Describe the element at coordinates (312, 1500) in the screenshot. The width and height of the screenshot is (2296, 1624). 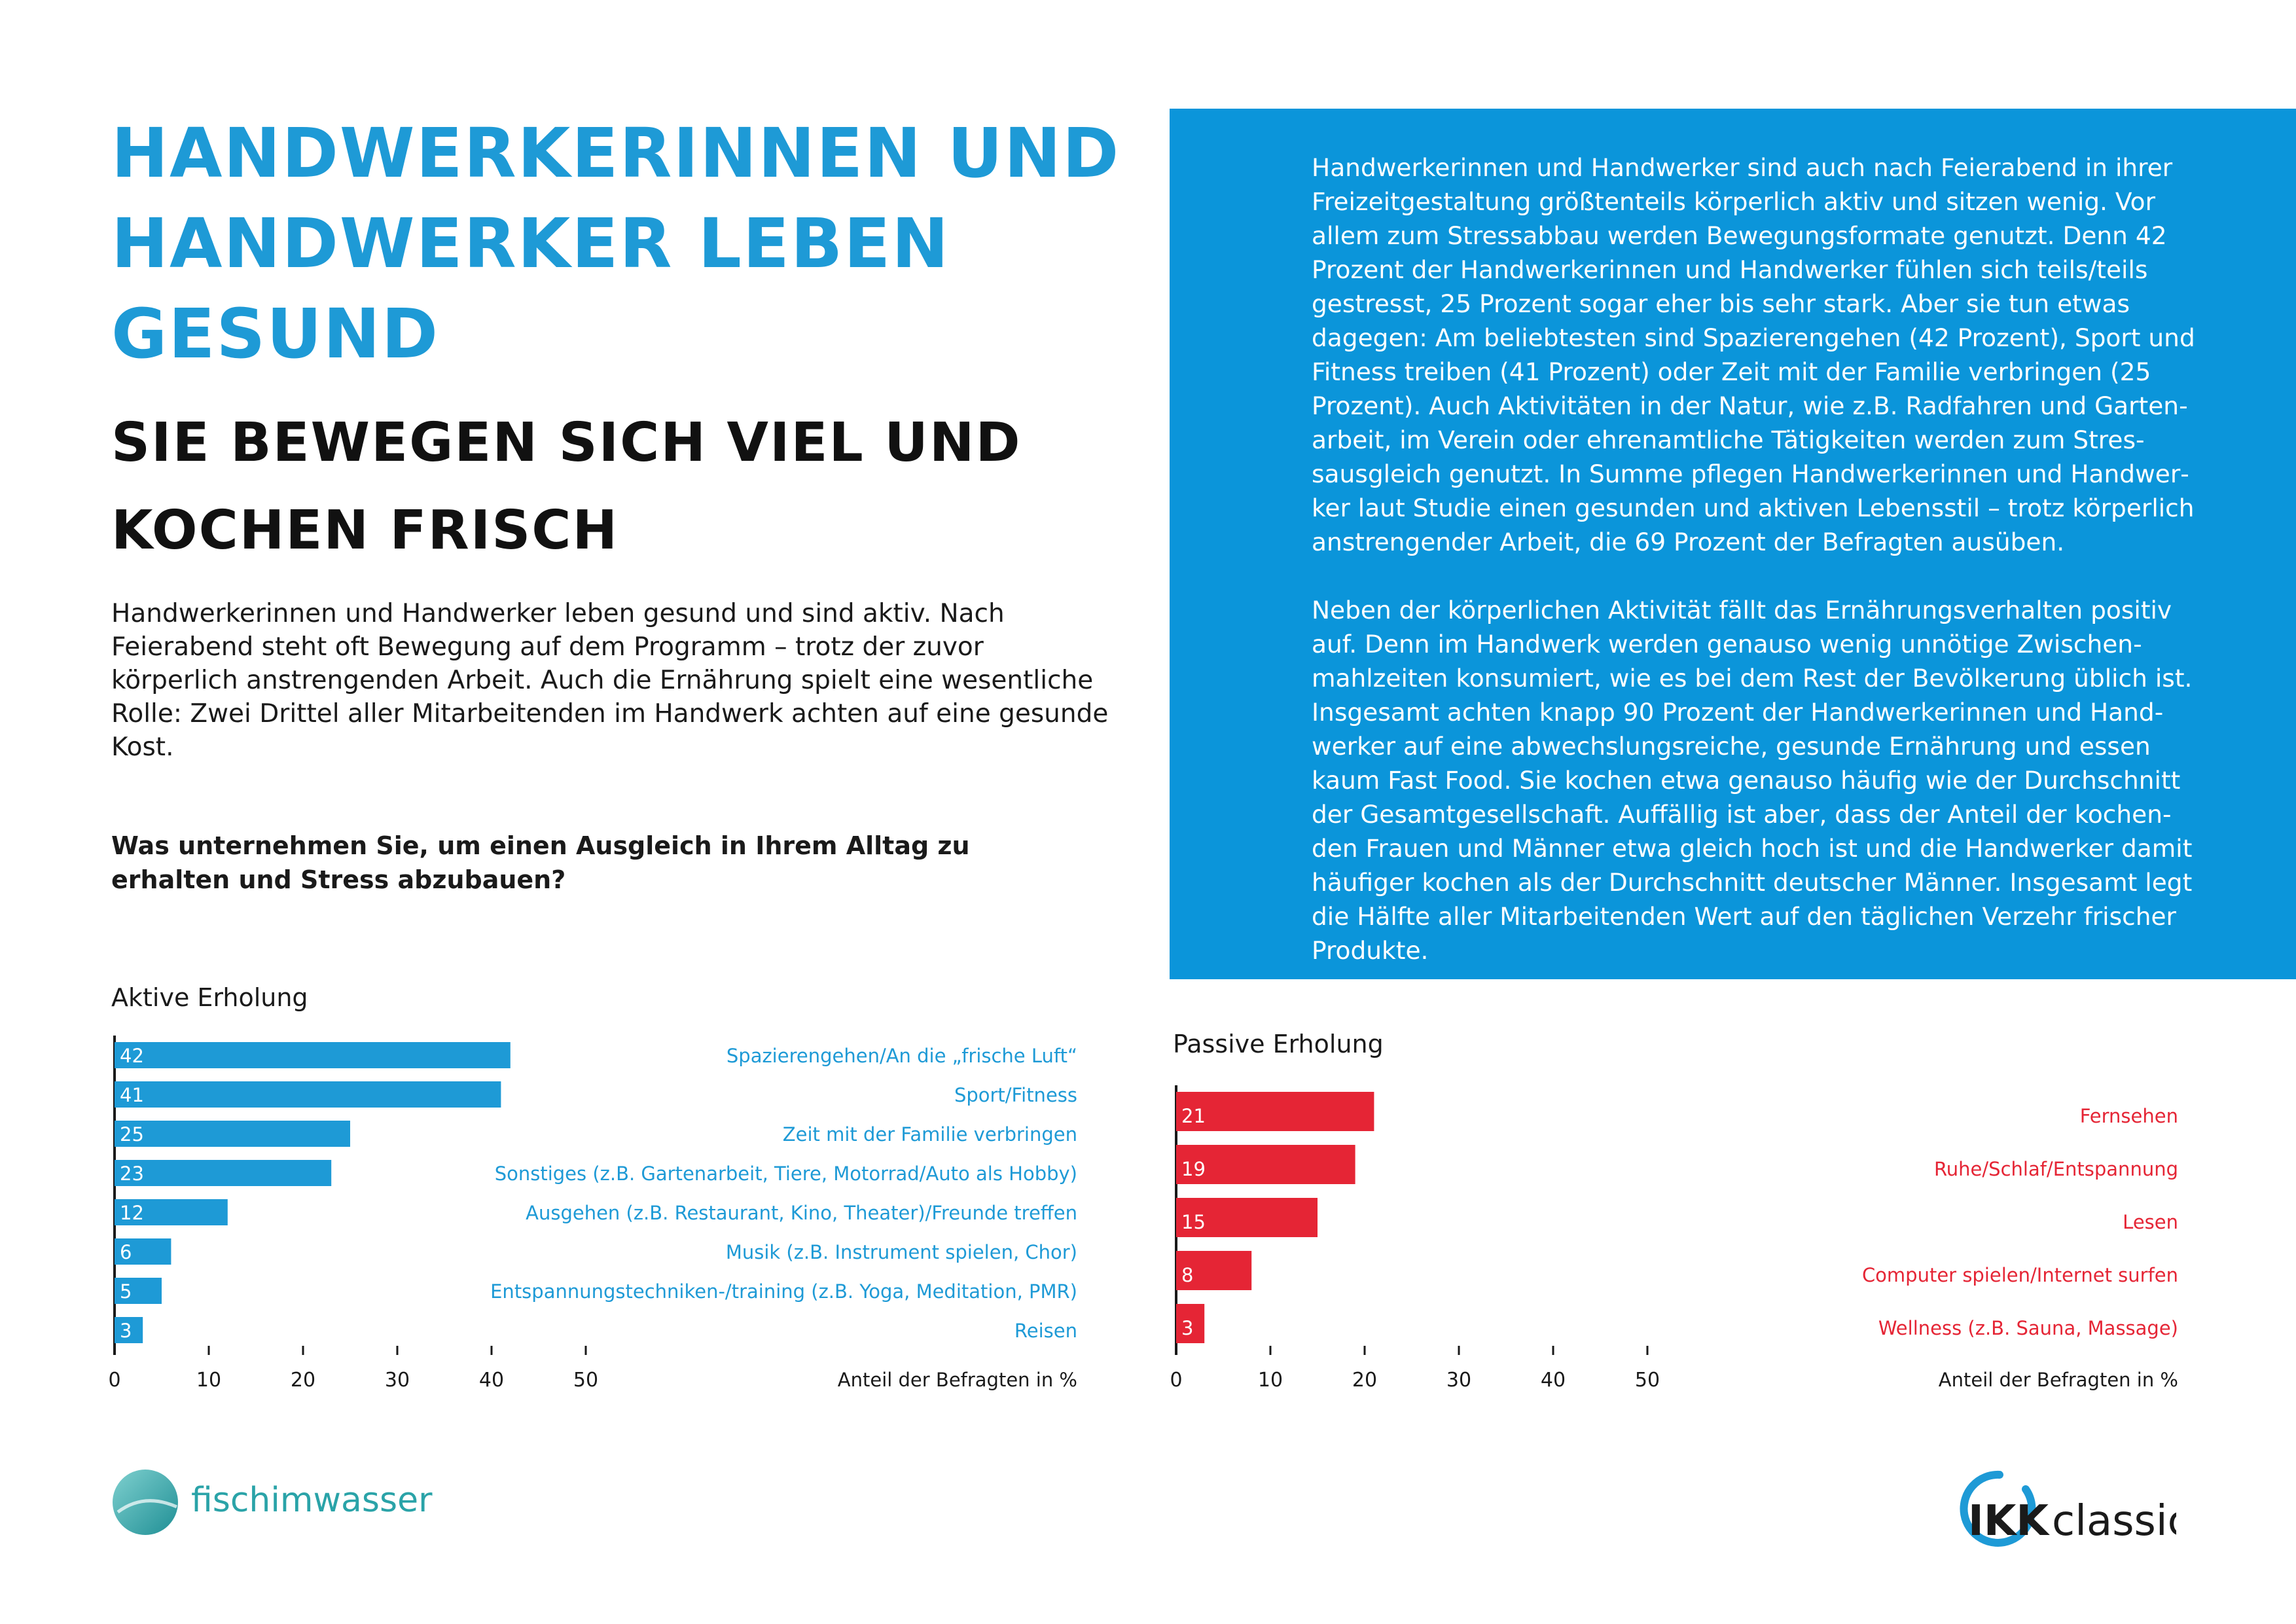
I see `fischimwasser-logo-text: fischimwasser` at that location.